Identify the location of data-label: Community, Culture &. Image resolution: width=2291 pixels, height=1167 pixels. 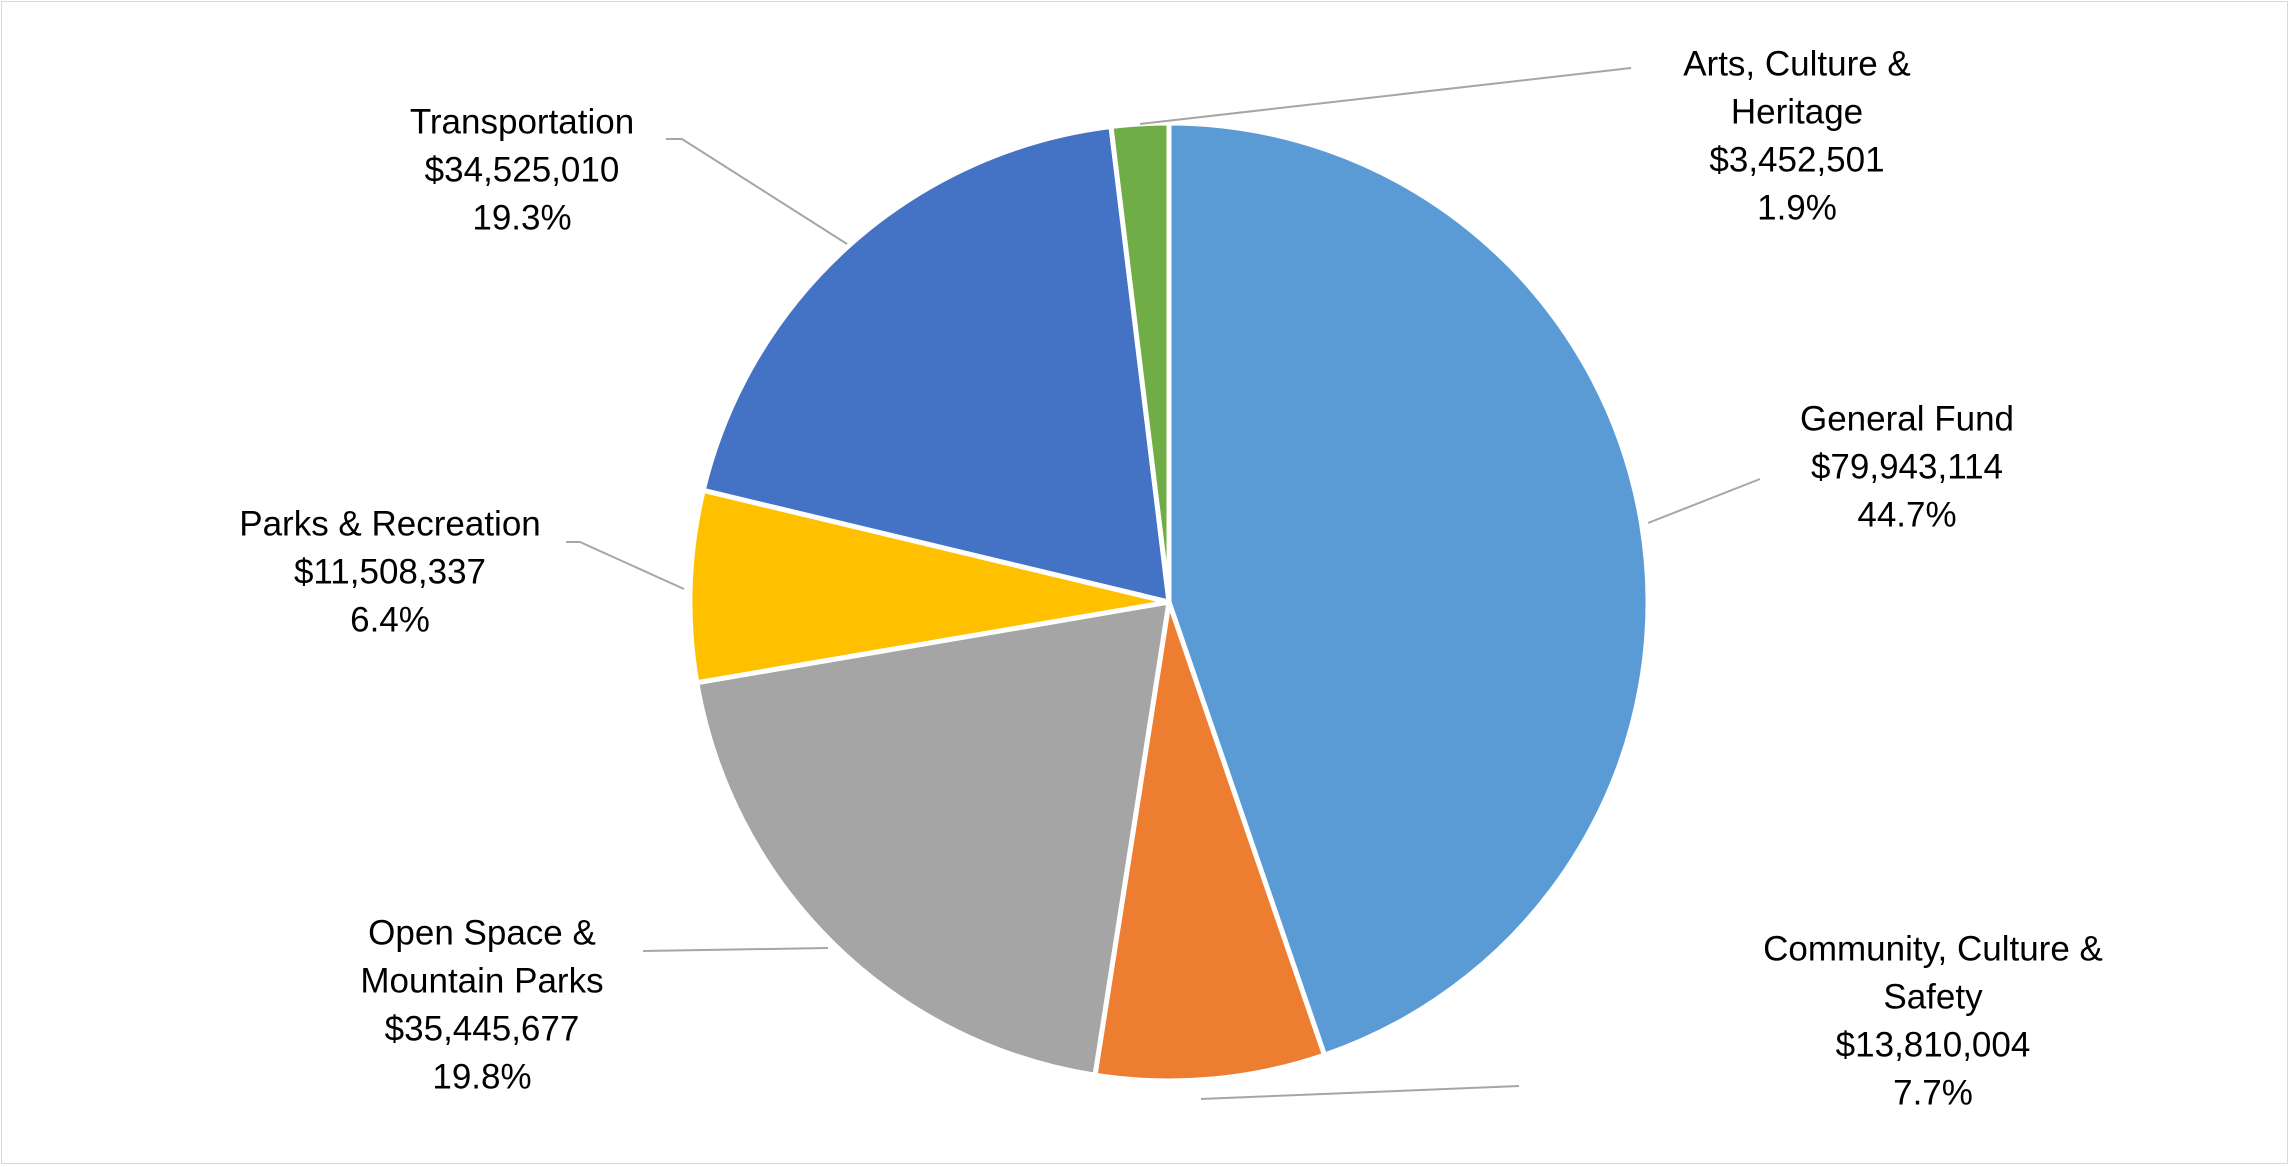
(1933, 948).